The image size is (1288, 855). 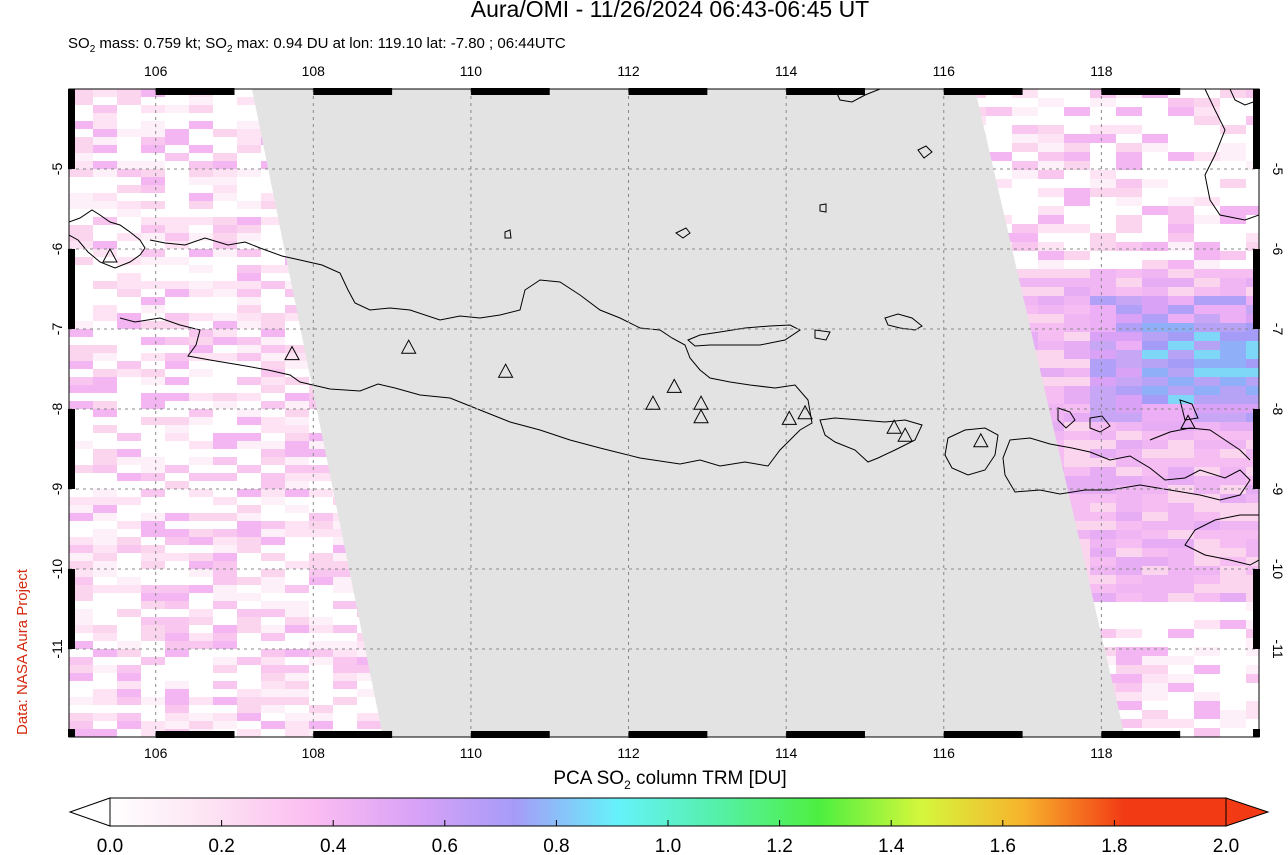 I want to click on lat-tick-label: -8, so click(x=1278, y=409).